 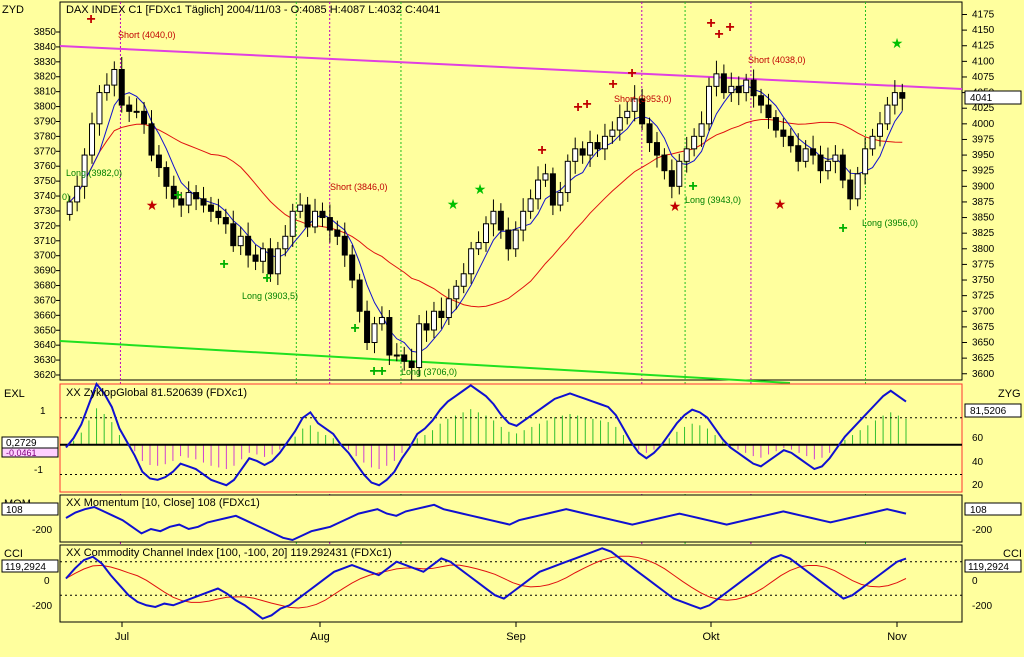 I want to click on left-tick: 3690, so click(x=45, y=271).